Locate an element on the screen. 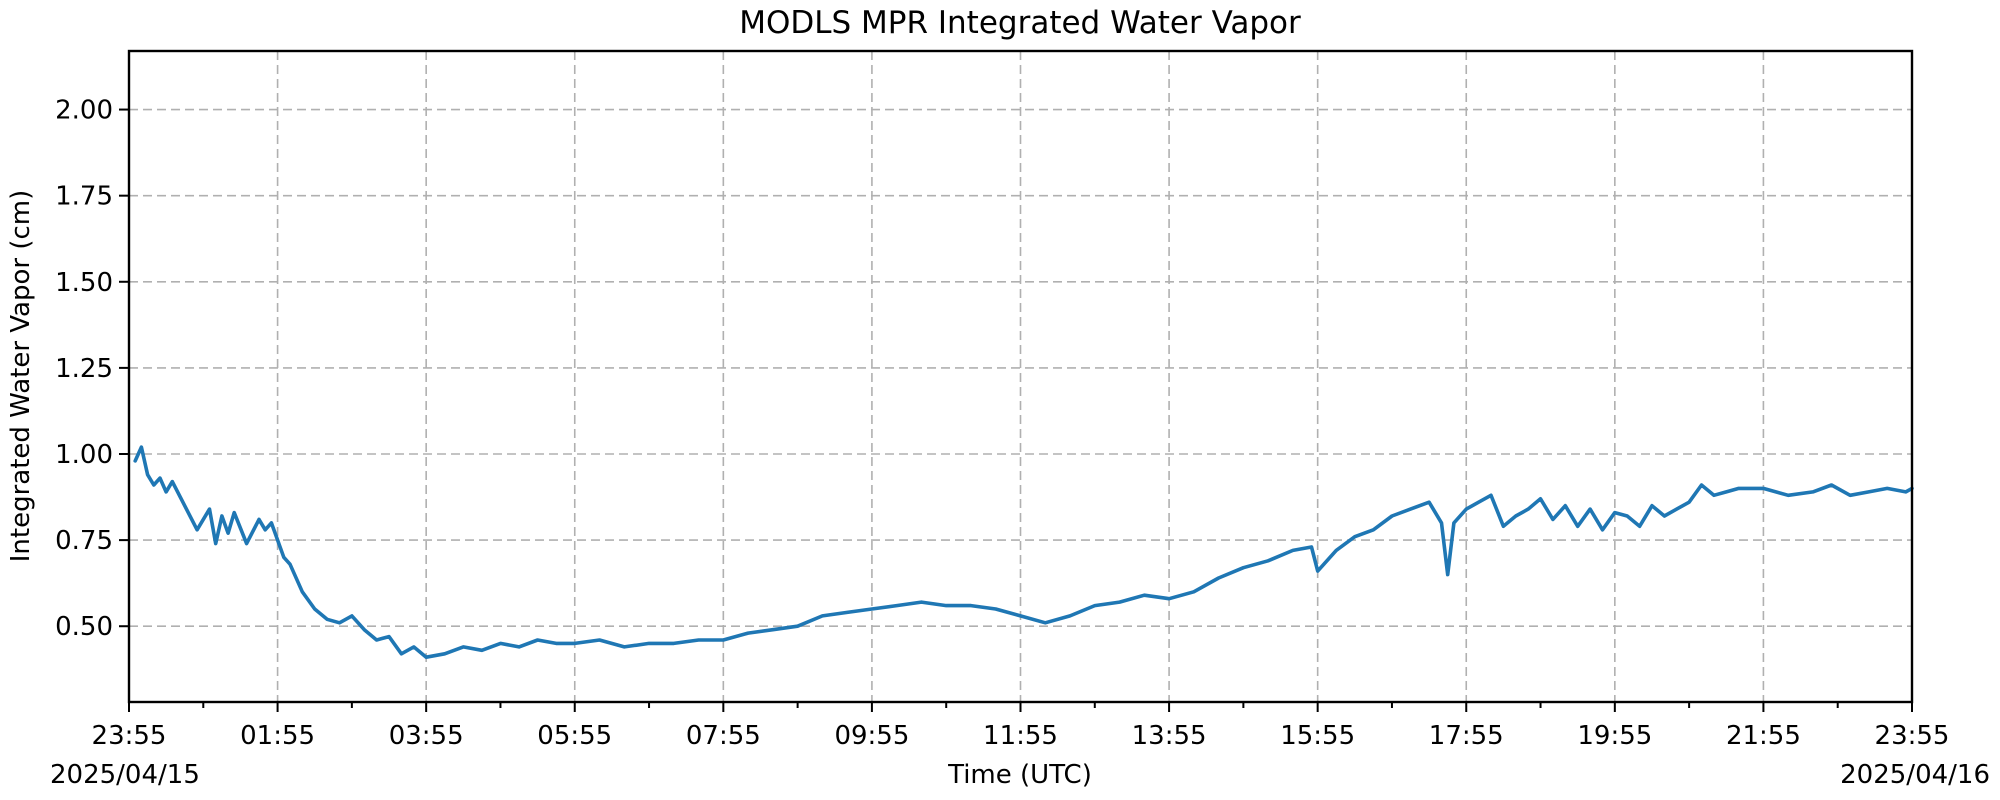 The height and width of the screenshot is (800, 2000). y-tick-label: 0.50 is located at coordinates (84, 627).